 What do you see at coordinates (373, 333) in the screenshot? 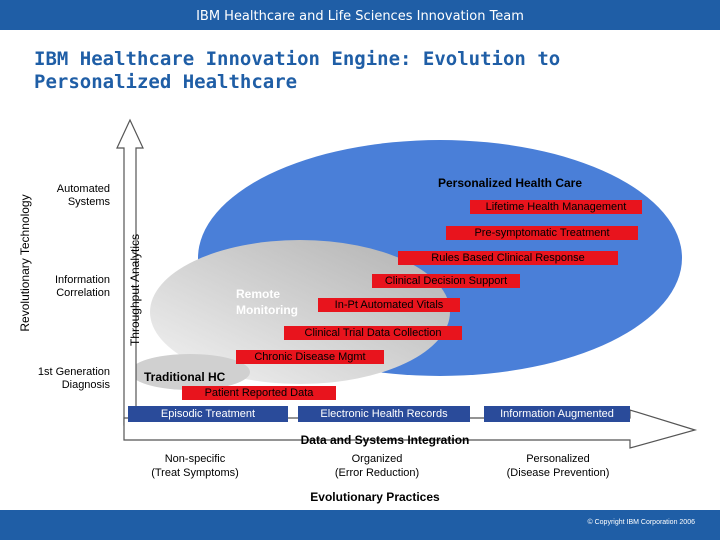
I see `box-clinical-trial-data-collection: Clinical Trial Data Collection` at bounding box center [373, 333].